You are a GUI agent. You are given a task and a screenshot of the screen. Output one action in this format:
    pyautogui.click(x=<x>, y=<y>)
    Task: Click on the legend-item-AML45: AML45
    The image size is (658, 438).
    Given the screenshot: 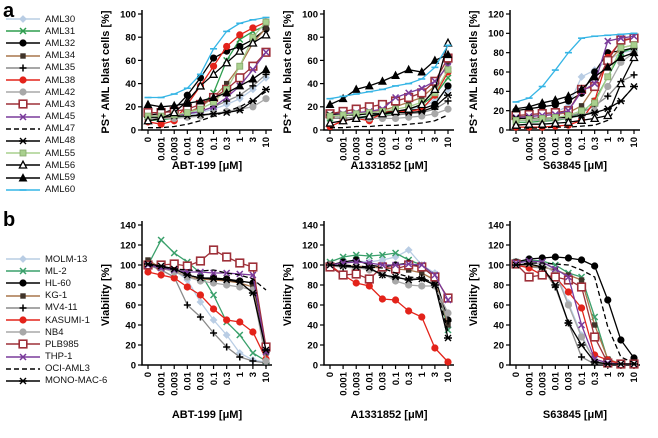 What is the action you would take?
    pyautogui.click(x=40, y=117)
    